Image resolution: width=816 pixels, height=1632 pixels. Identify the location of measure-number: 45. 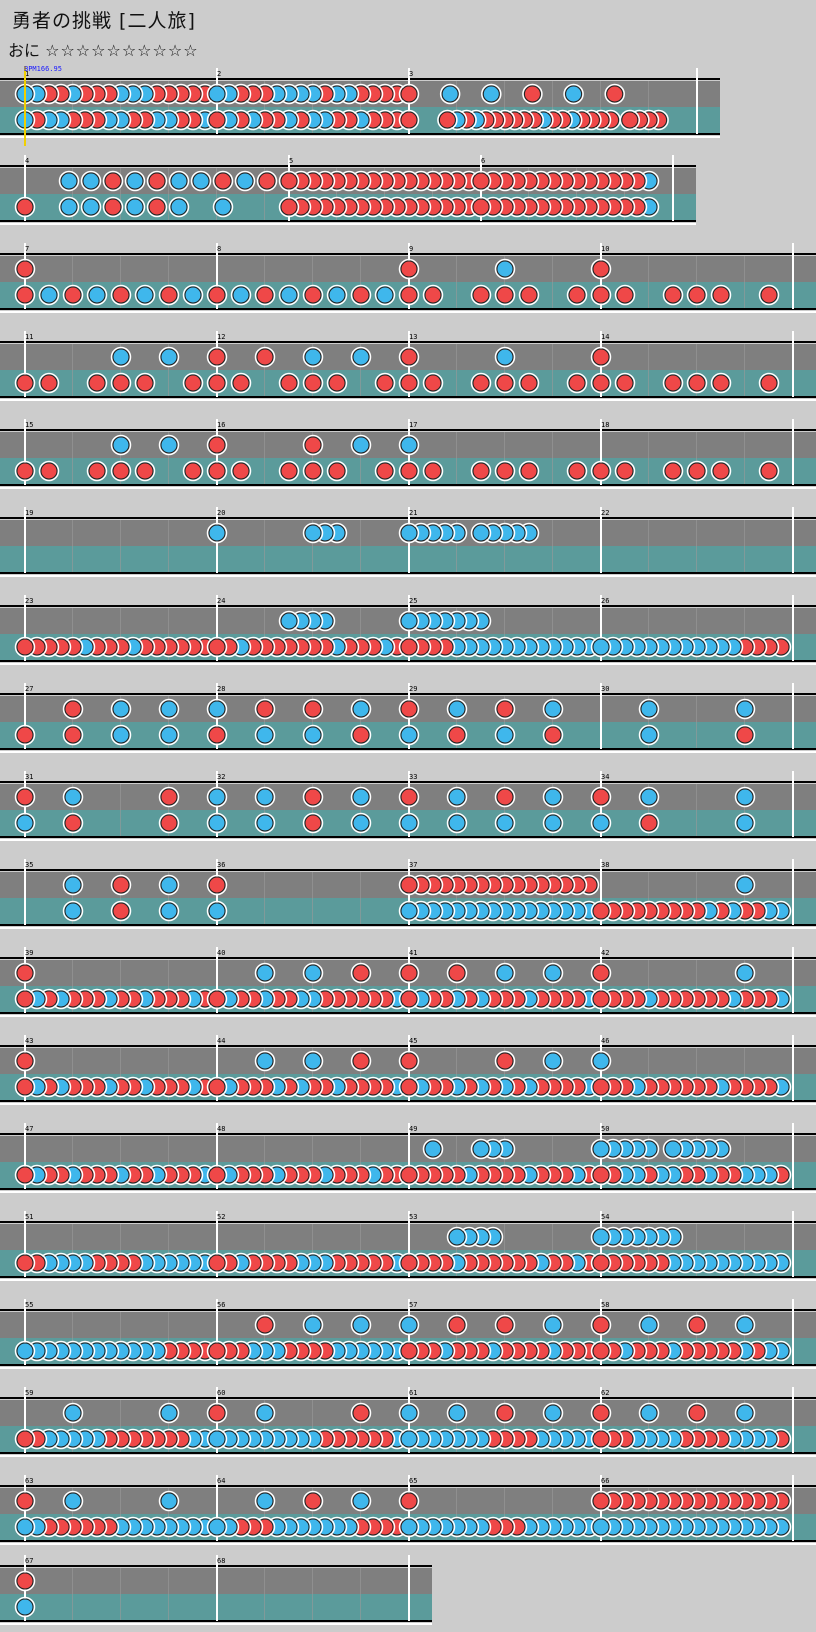
(413, 1041).